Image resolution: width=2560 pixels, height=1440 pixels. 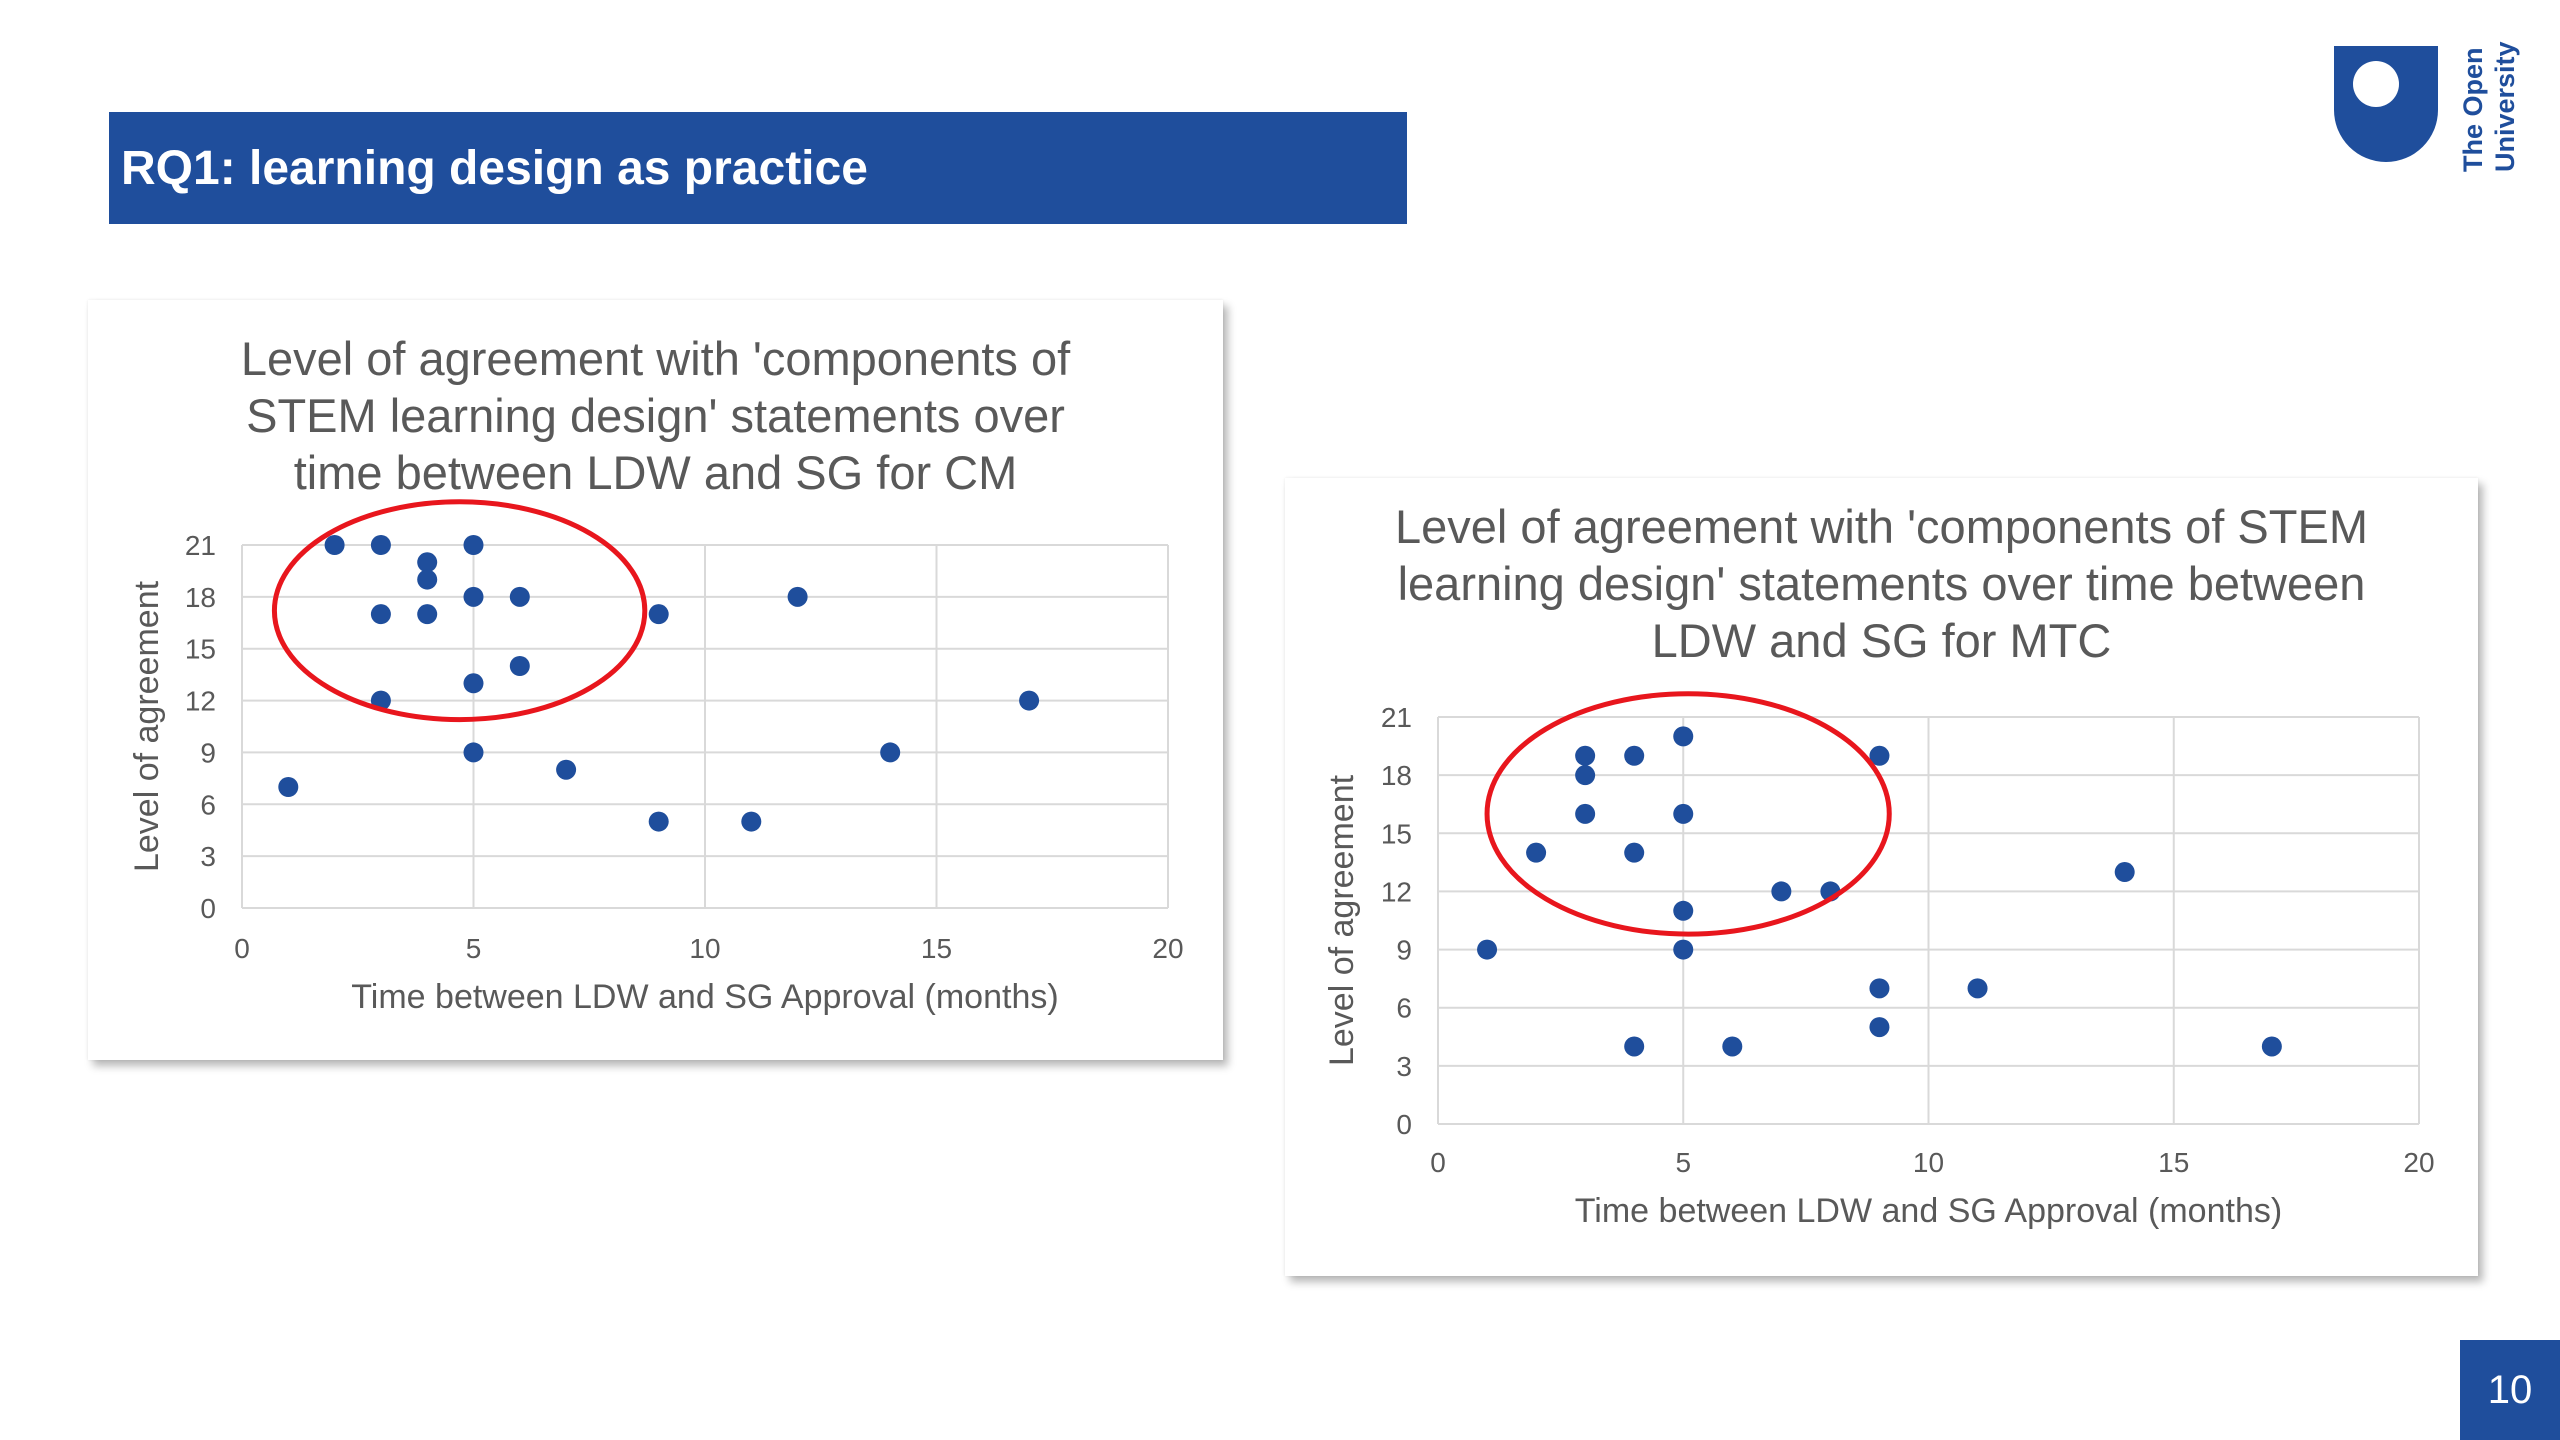 What do you see at coordinates (758, 168) in the screenshot?
I see `slide-title: RQ1: learning design as practice` at bounding box center [758, 168].